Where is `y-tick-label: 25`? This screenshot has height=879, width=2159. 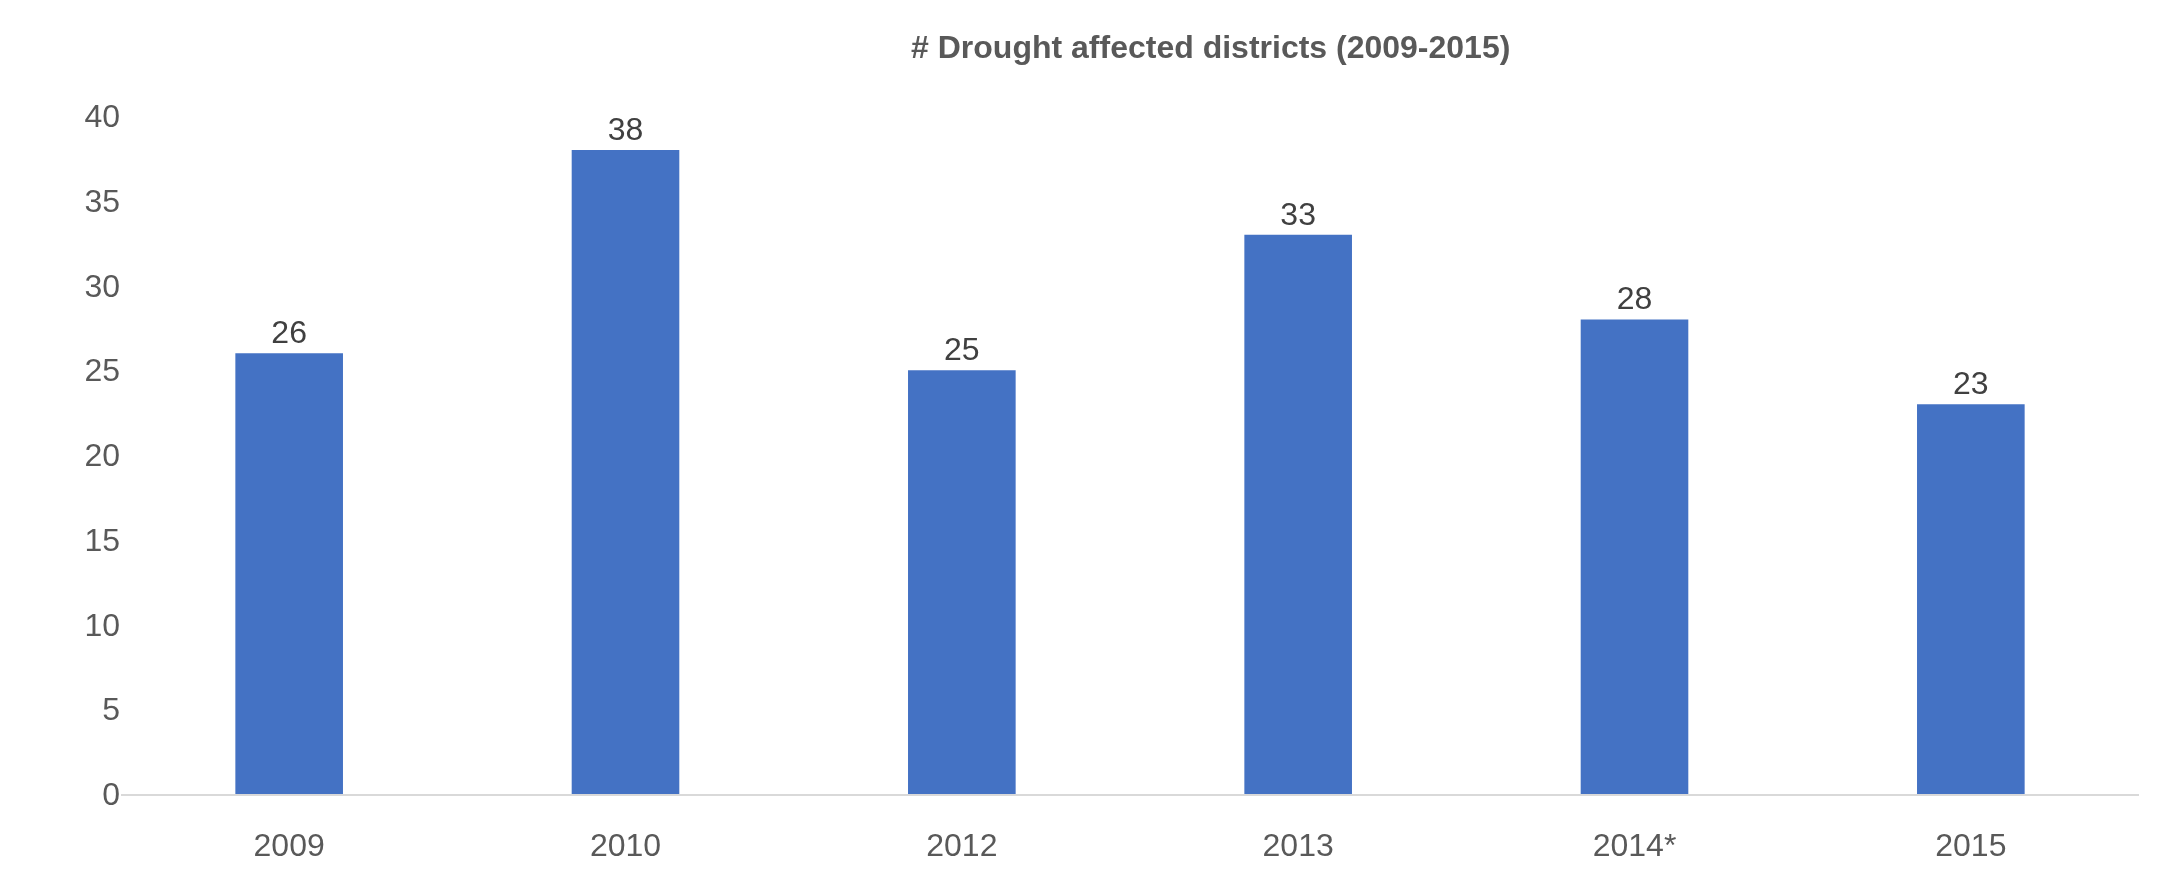
y-tick-label: 25 is located at coordinates (102, 370).